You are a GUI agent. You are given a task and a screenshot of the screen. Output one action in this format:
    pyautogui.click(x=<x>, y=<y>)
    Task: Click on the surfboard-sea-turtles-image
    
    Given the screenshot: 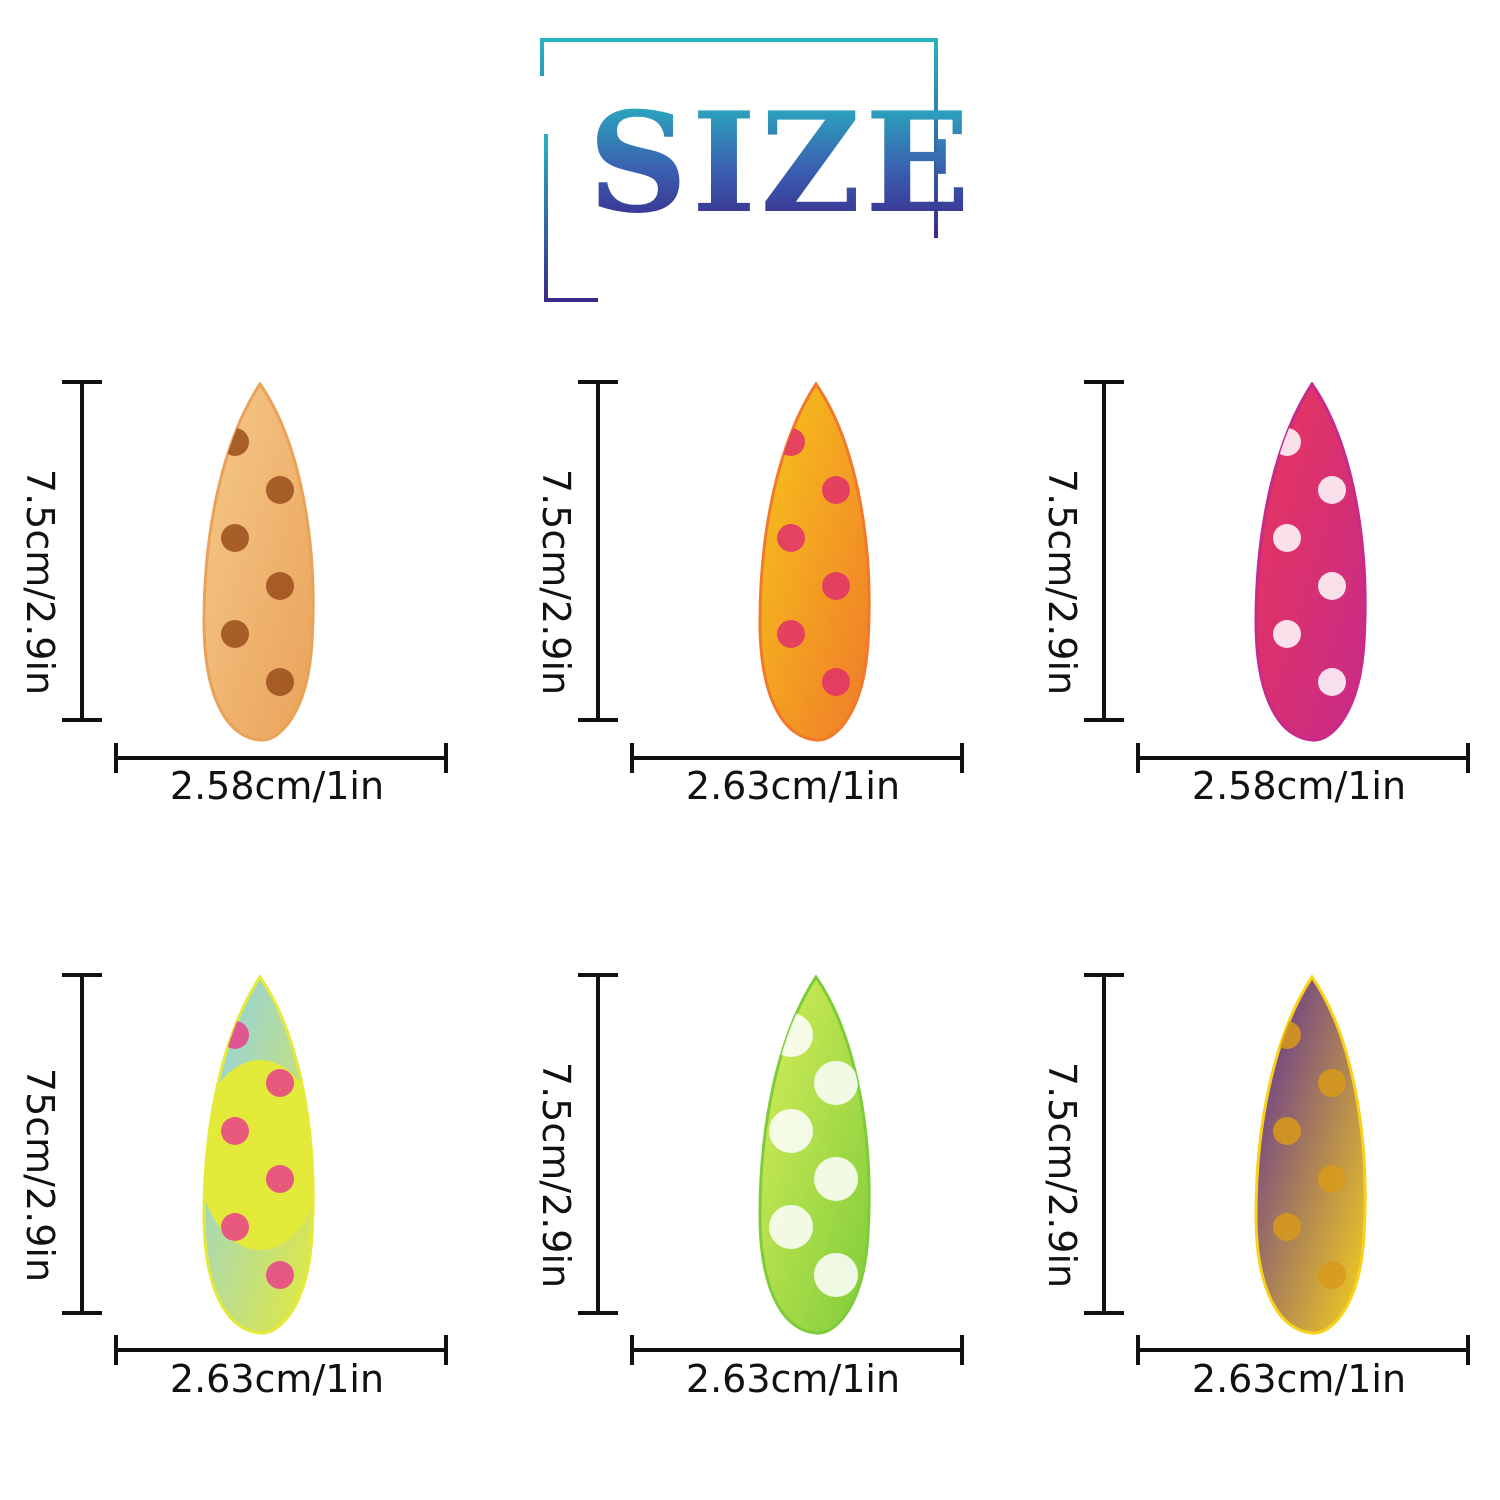 What is the action you would take?
    pyautogui.click(x=258, y=562)
    